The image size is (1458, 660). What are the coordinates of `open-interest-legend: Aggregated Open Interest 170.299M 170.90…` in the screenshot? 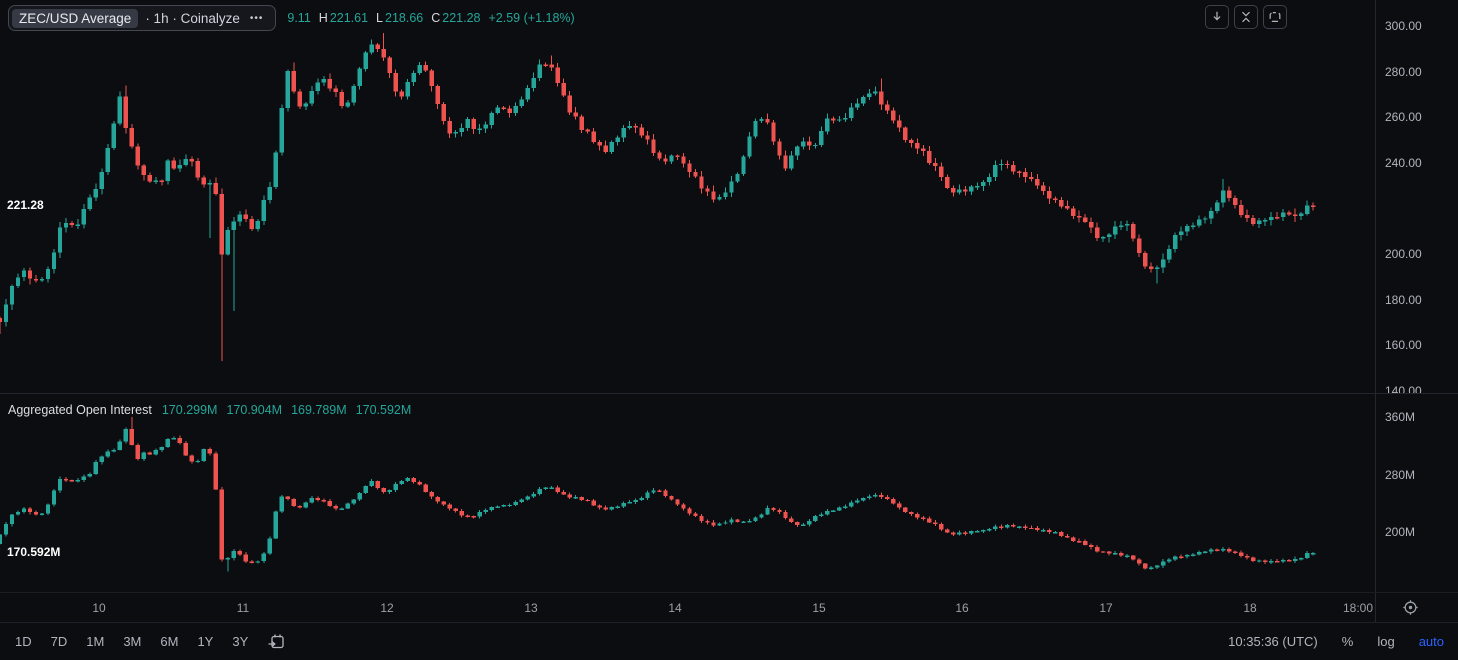 It's located at (214, 410).